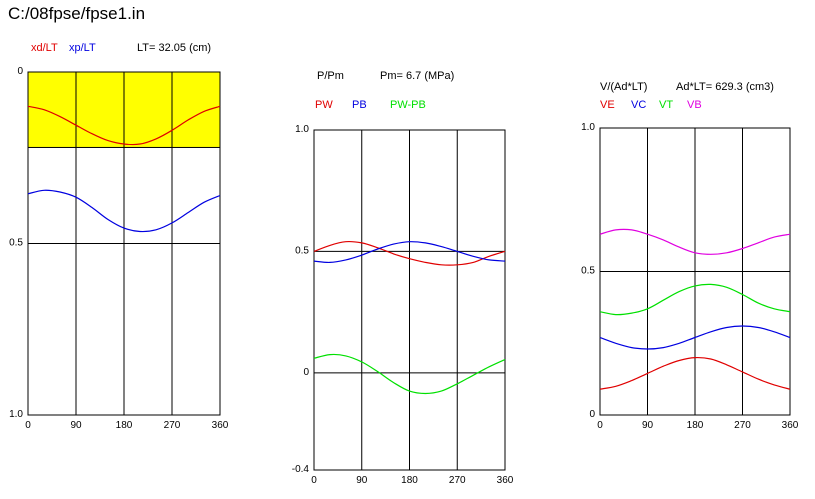 This screenshot has width=815, height=499. I want to click on plot-frame, so click(695, 271).